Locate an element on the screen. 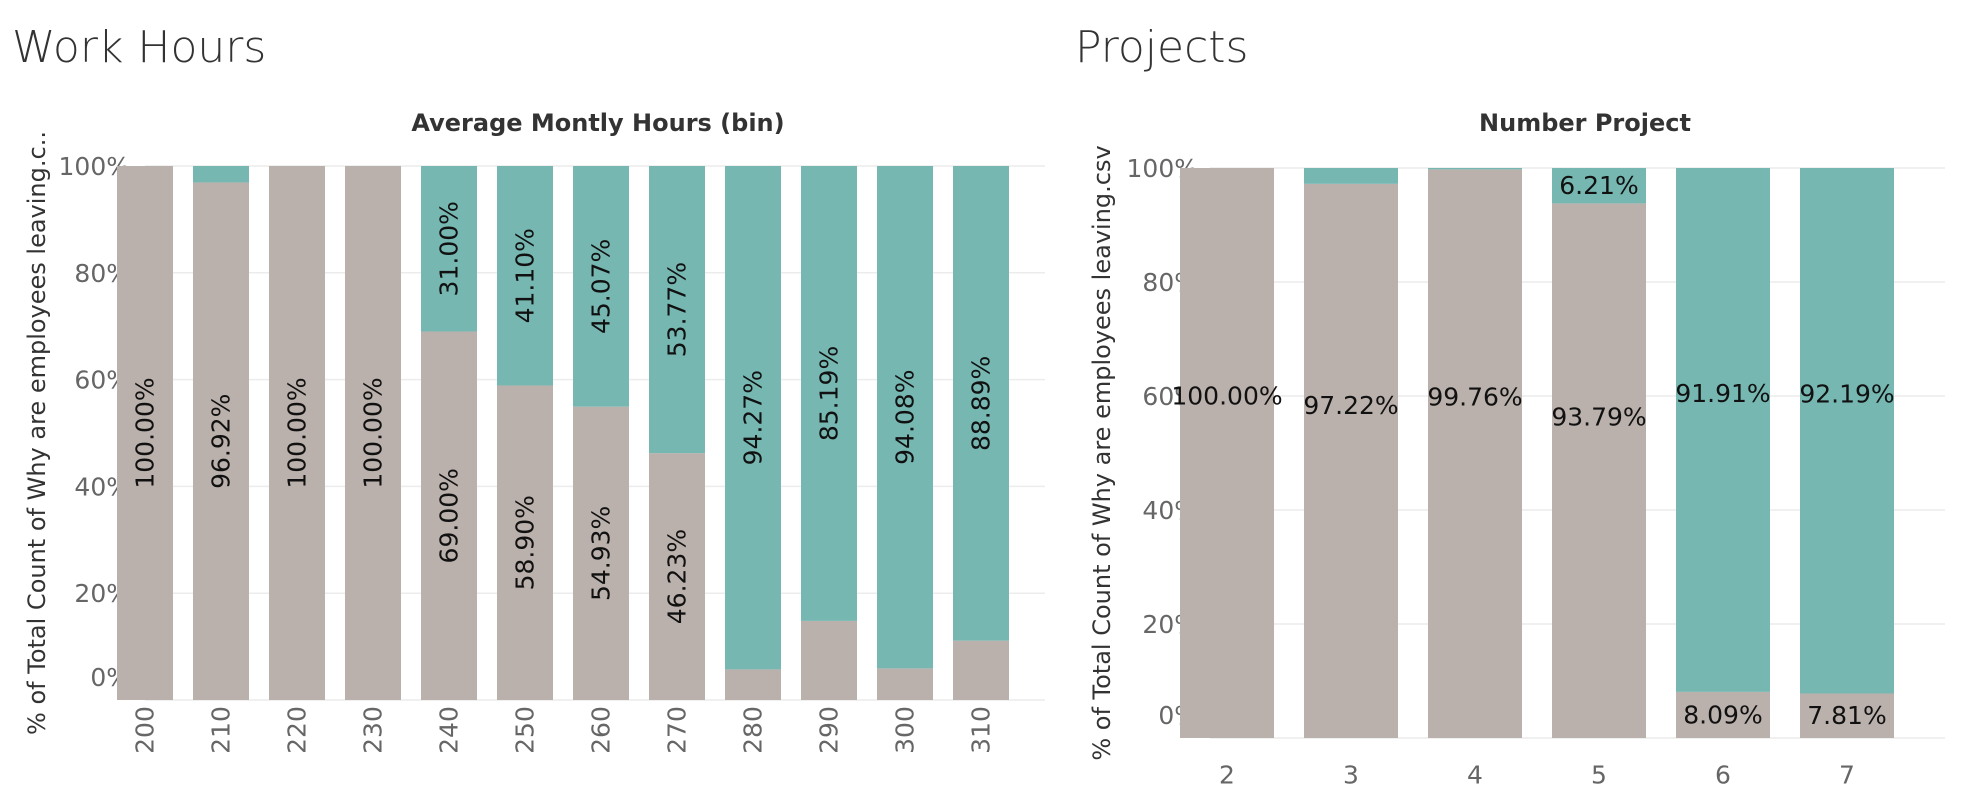 This screenshot has width=1962, height=806. projects-data-label: 97.22% is located at coordinates (1350, 405).